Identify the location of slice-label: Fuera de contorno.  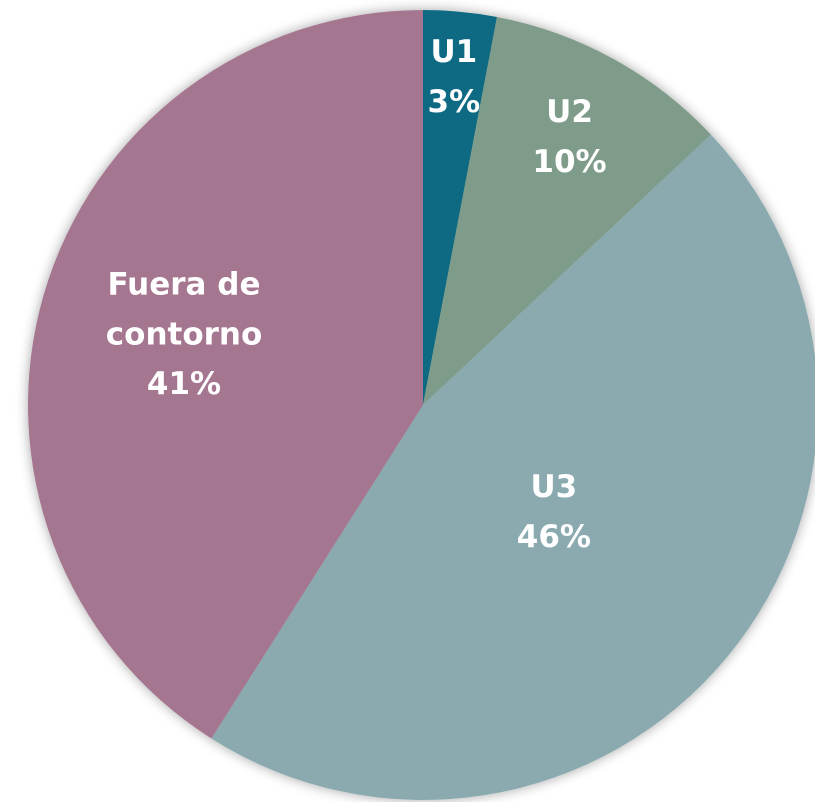
(184, 309).